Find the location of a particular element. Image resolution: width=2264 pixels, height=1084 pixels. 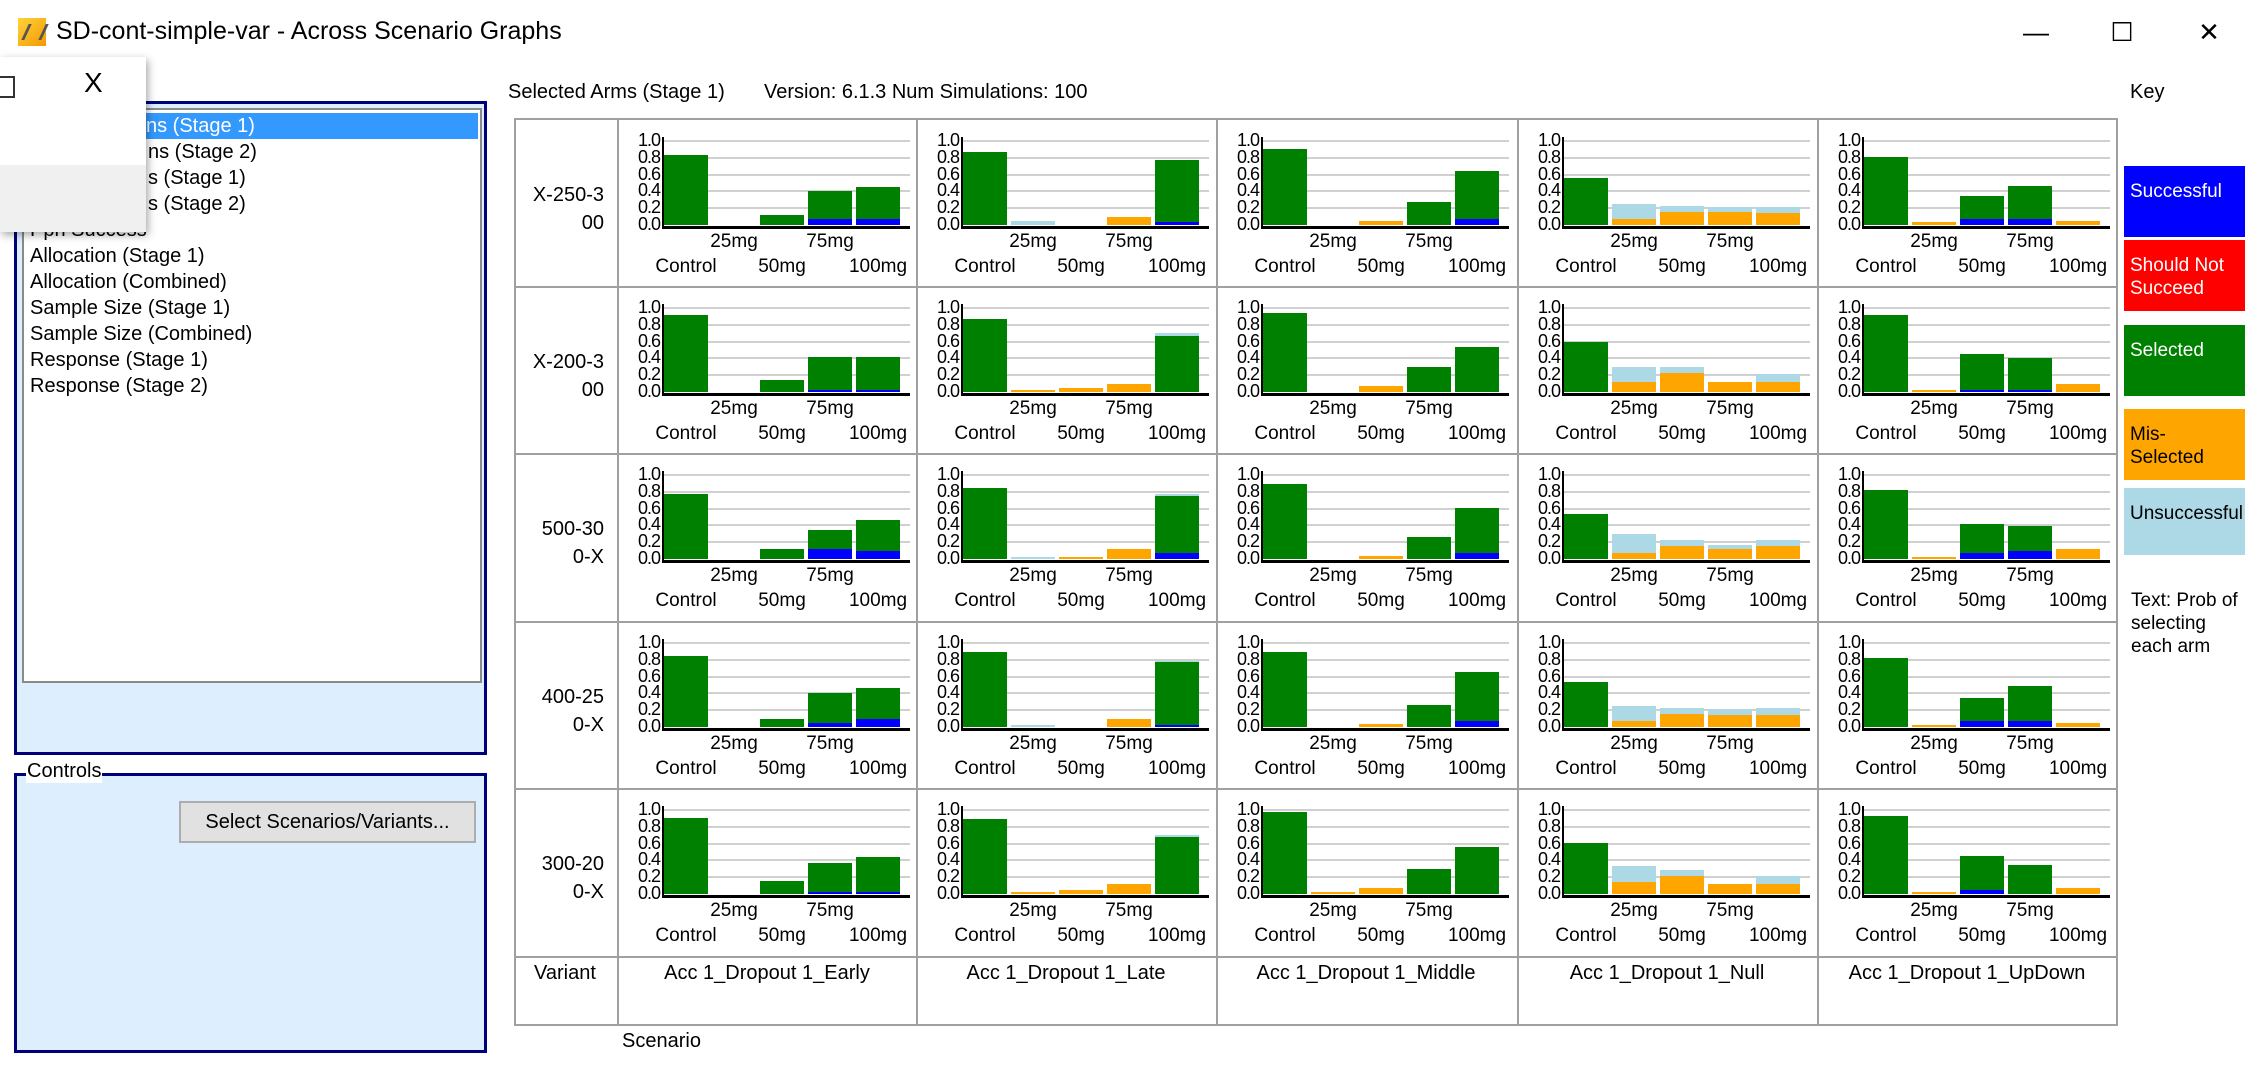

bar-50mg-U is located at coordinates (1682, 542).